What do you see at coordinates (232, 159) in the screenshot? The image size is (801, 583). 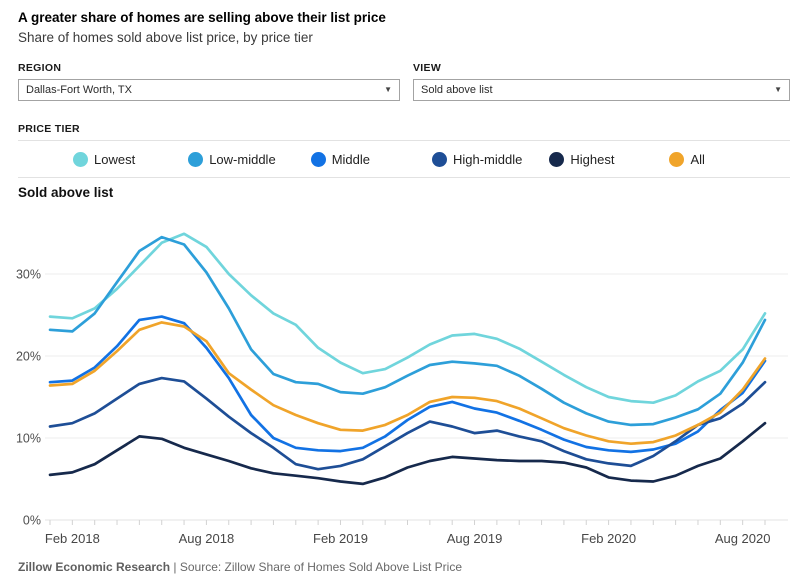 I see `legend-item-low-middle: Low-middle` at bounding box center [232, 159].